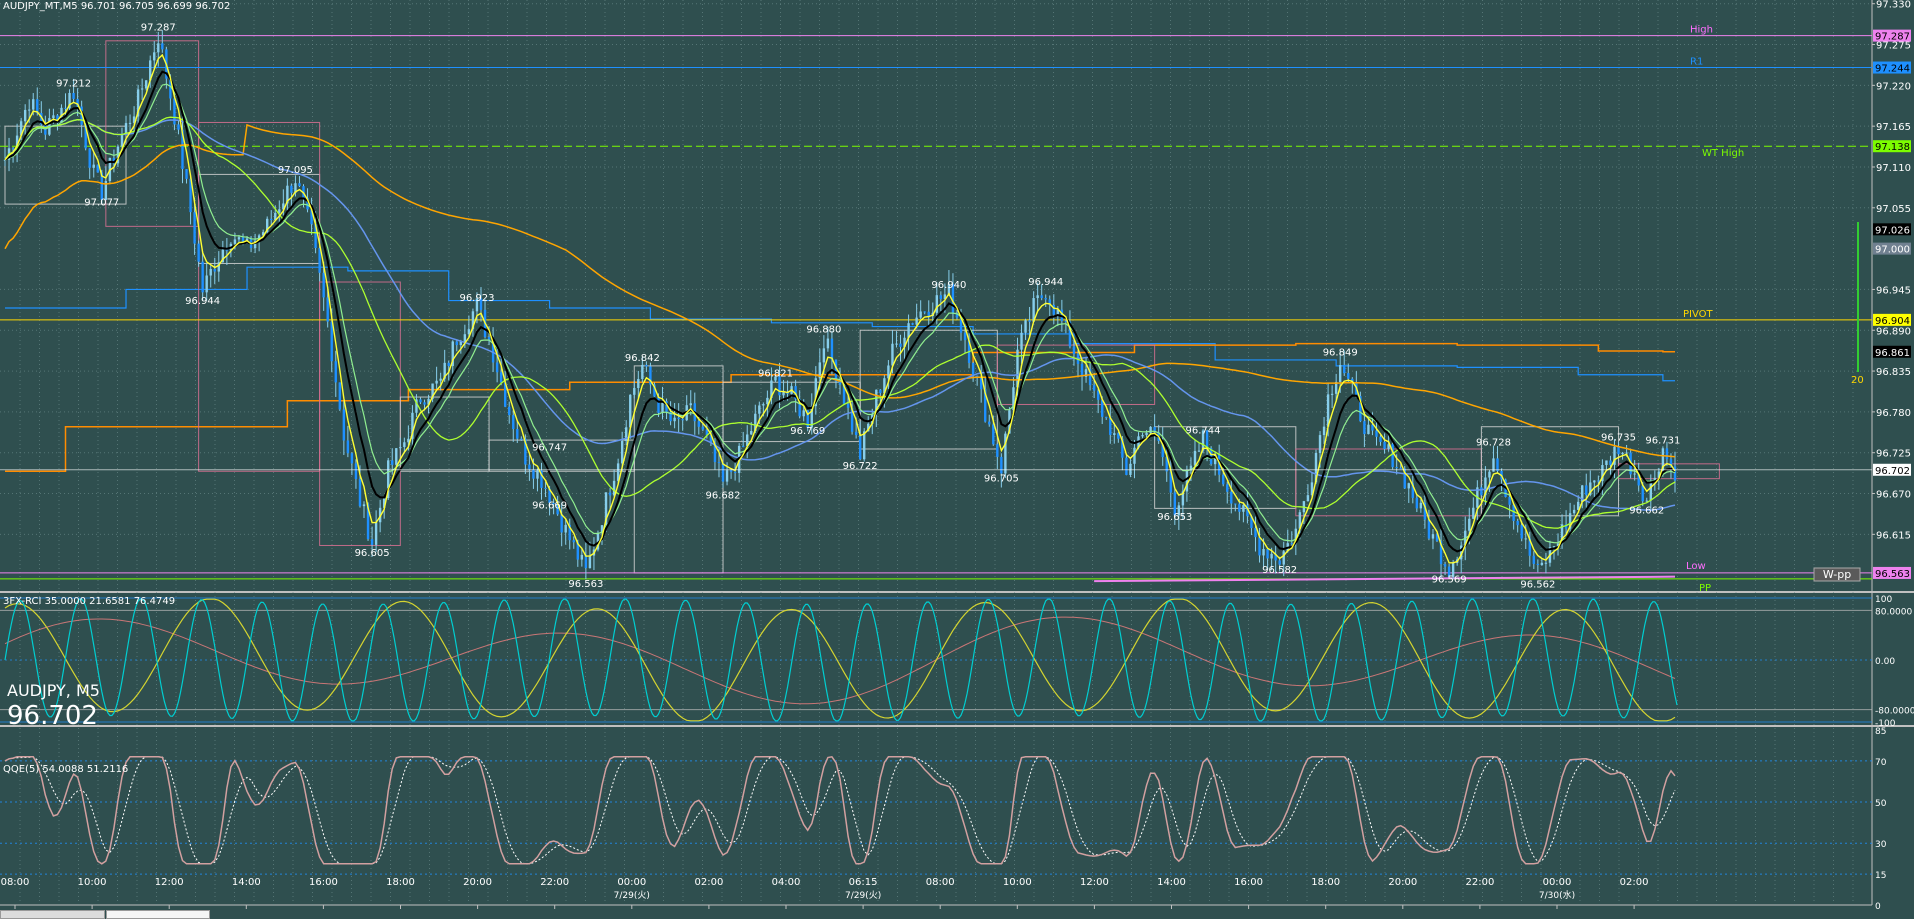 The width and height of the screenshot is (1914, 919). What do you see at coordinates (1892, 321) in the screenshot?
I see `price-tag: 96.904` at bounding box center [1892, 321].